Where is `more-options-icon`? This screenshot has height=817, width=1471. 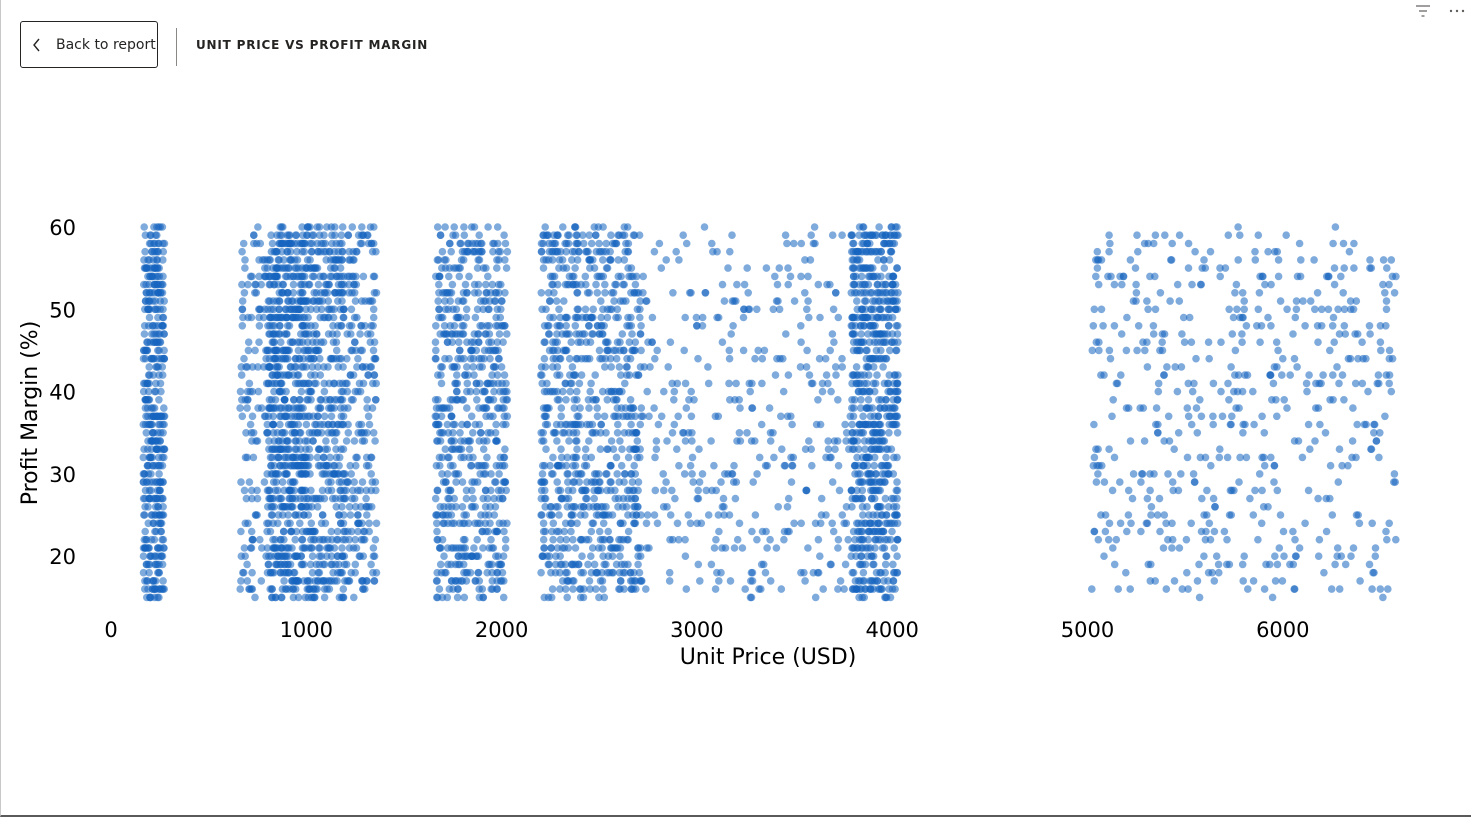 more-options-icon is located at coordinates (1457, 10).